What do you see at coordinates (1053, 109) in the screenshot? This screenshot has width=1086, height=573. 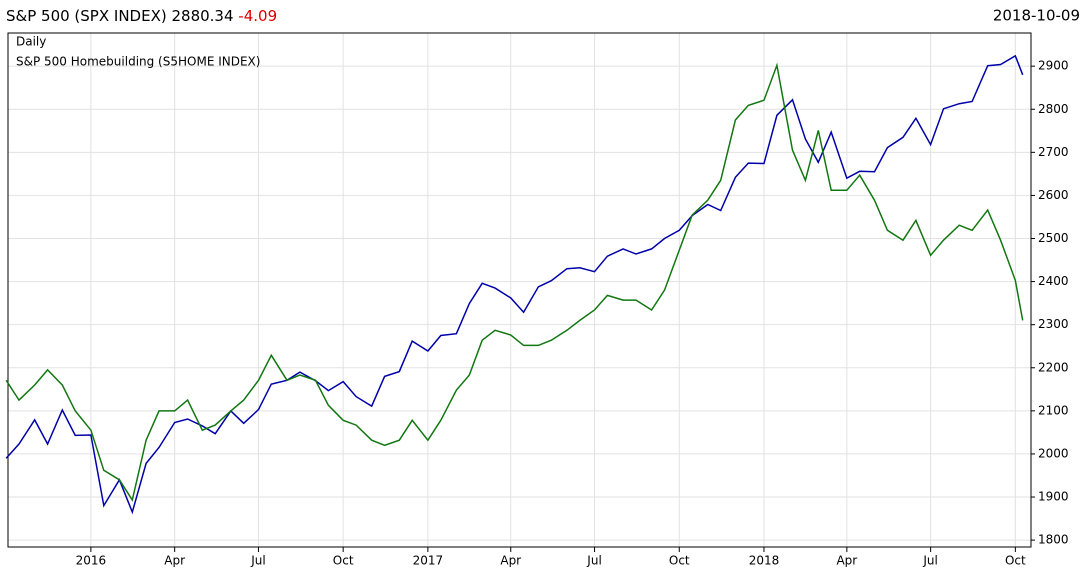 I see `y-tick-label: 2800` at bounding box center [1053, 109].